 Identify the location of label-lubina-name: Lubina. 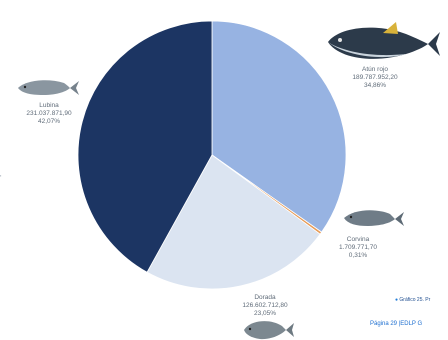
(49, 105).